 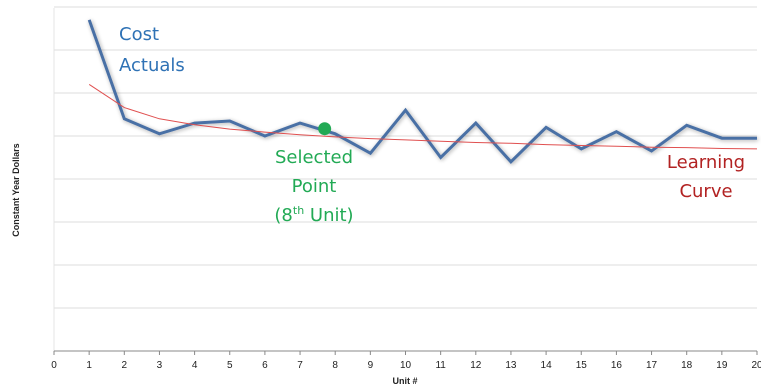 What do you see at coordinates (195, 365) in the screenshot?
I see `x-tick-label: 4` at bounding box center [195, 365].